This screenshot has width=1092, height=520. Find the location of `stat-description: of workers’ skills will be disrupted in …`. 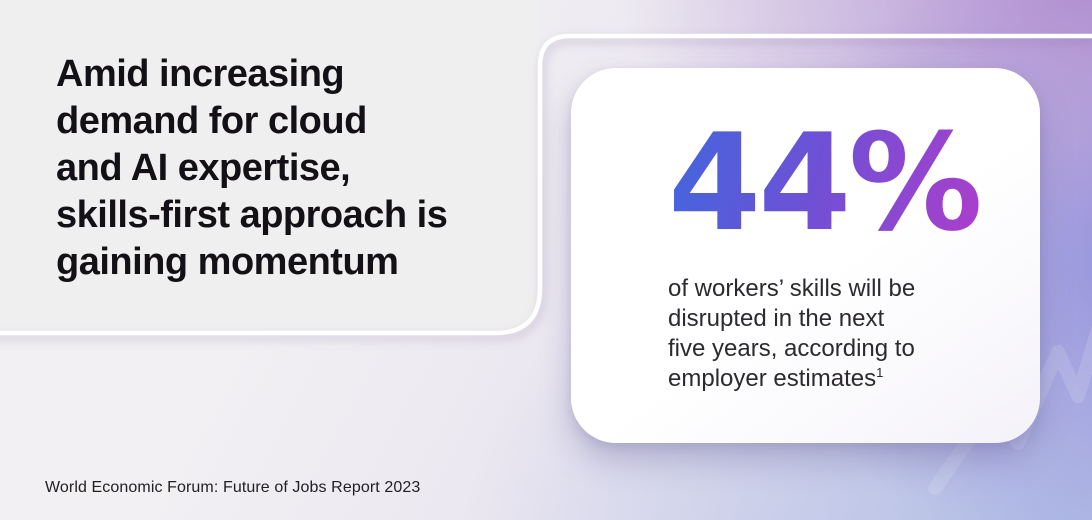

stat-description: of workers’ skills will be disrupted in … is located at coordinates (823, 334).